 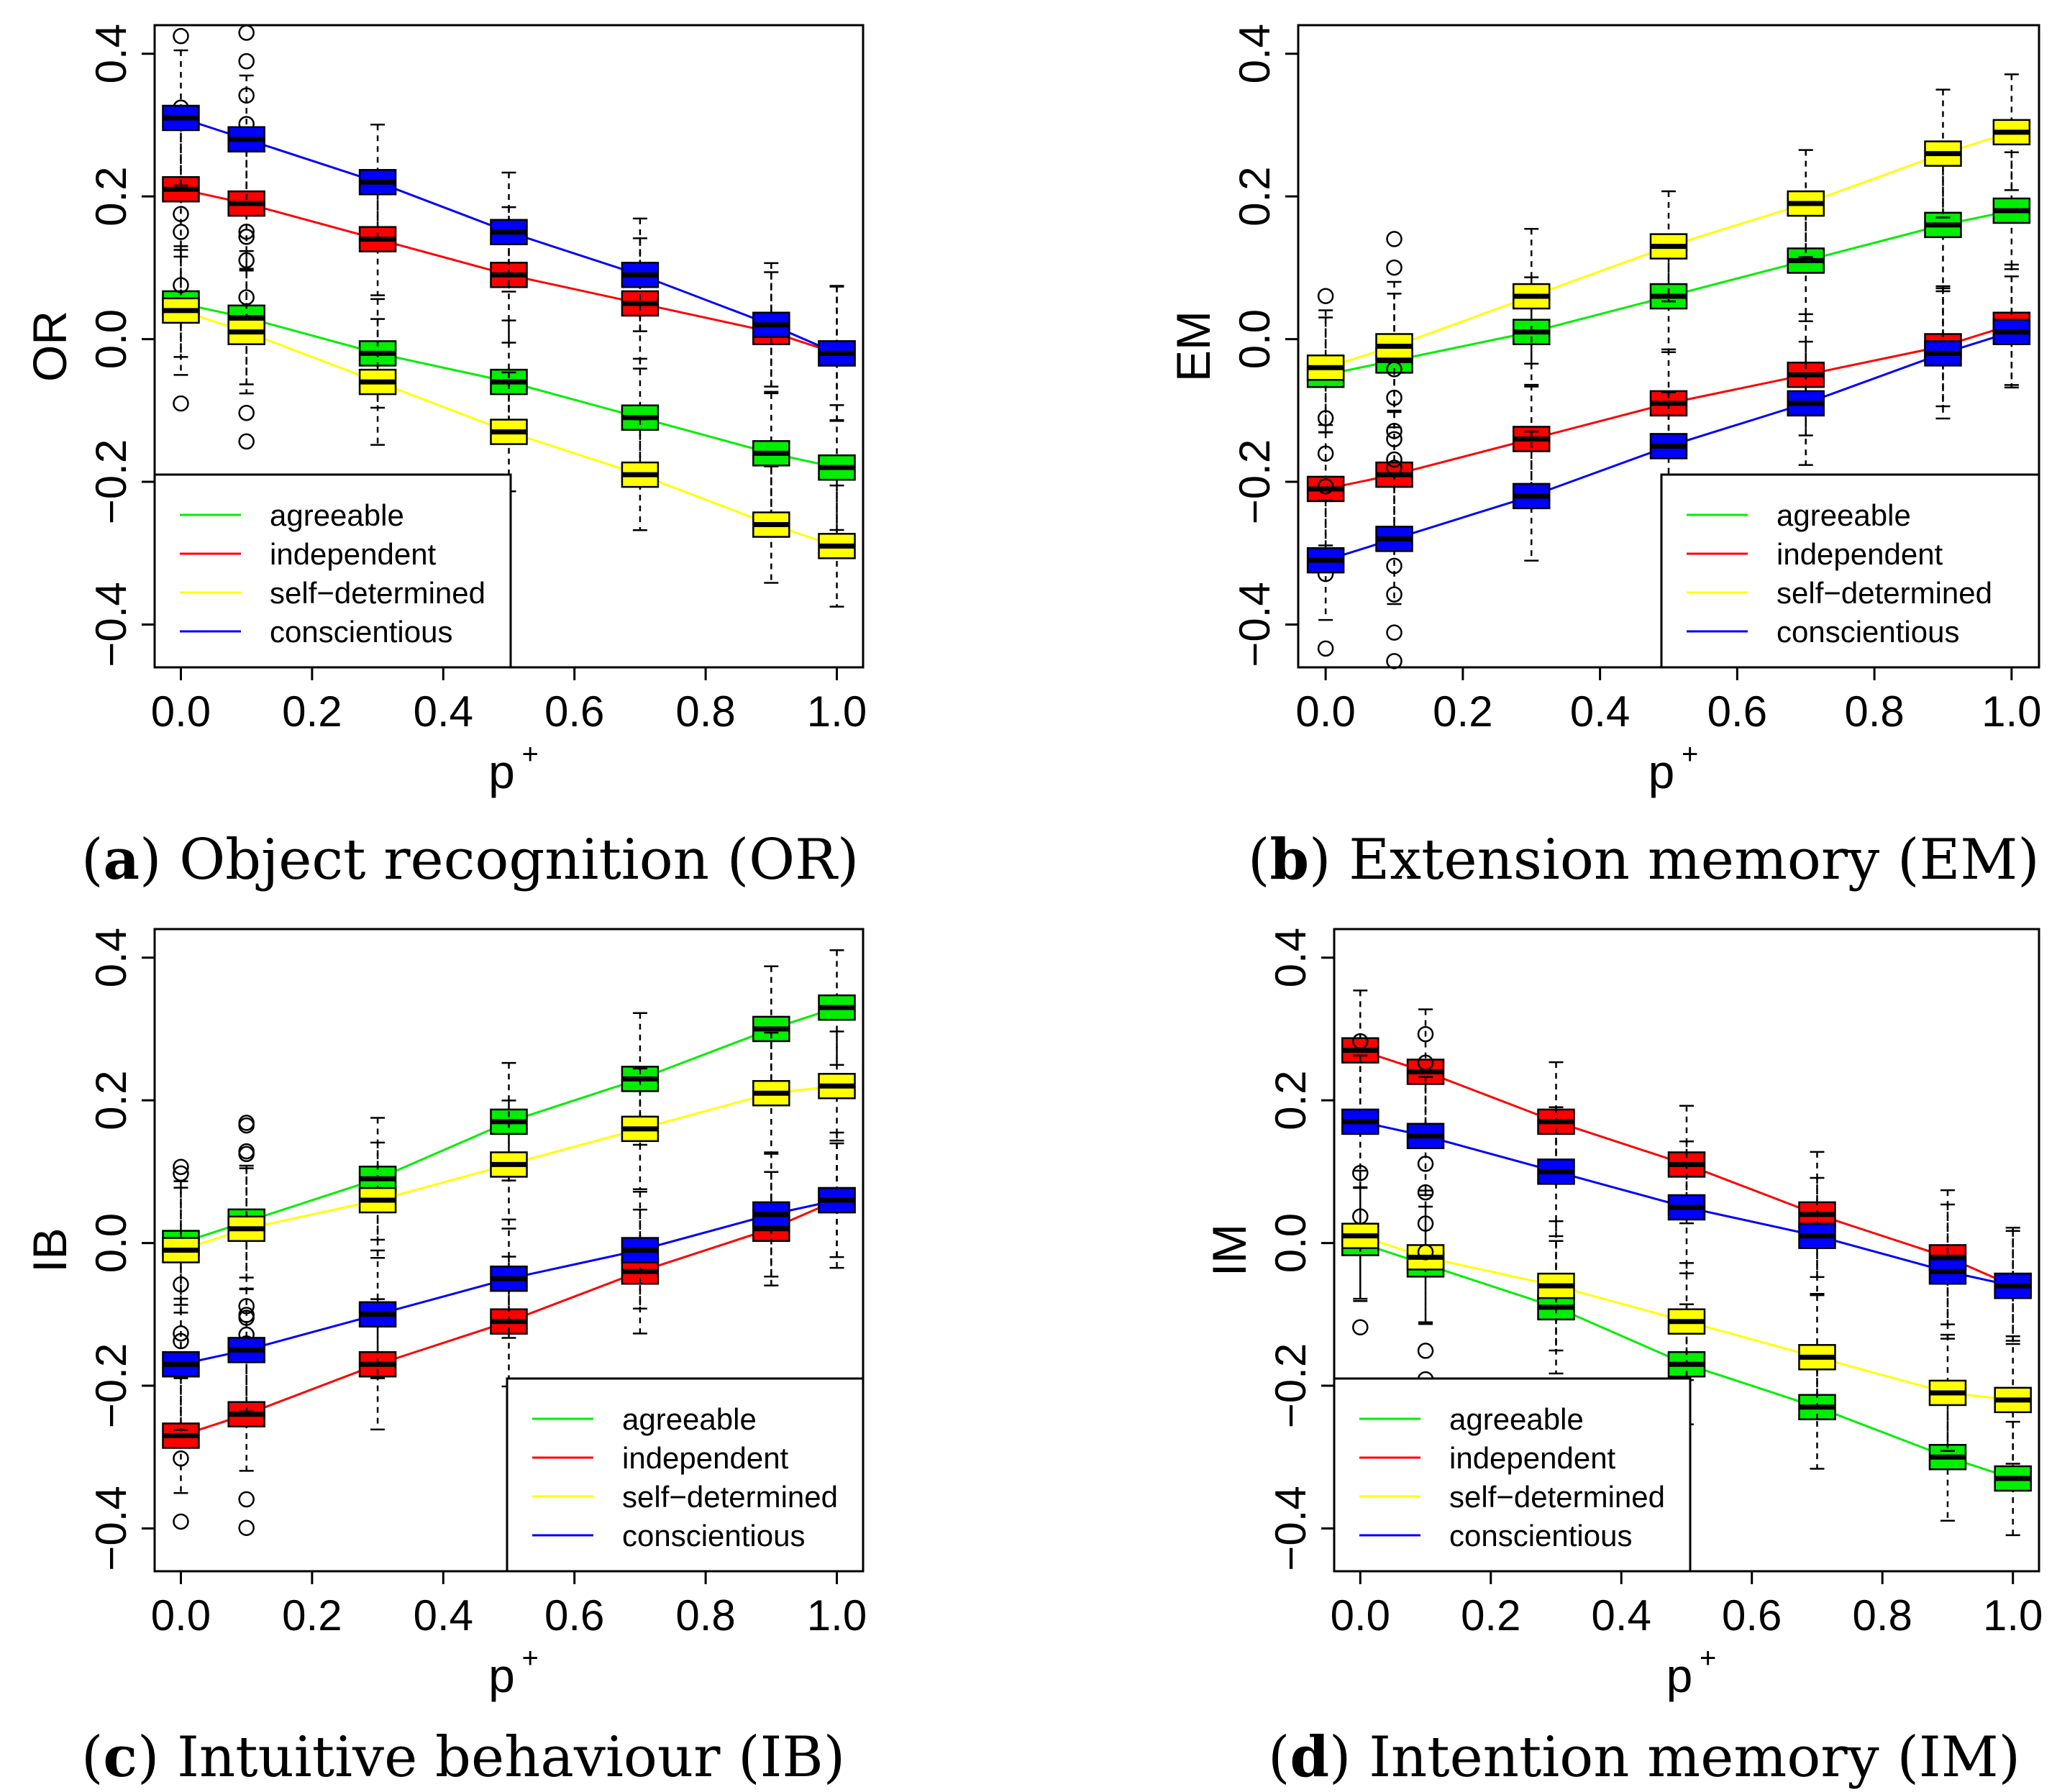 What do you see at coordinates (1309, 1757) in the screenshot?
I see `caption-letter: d` at bounding box center [1309, 1757].